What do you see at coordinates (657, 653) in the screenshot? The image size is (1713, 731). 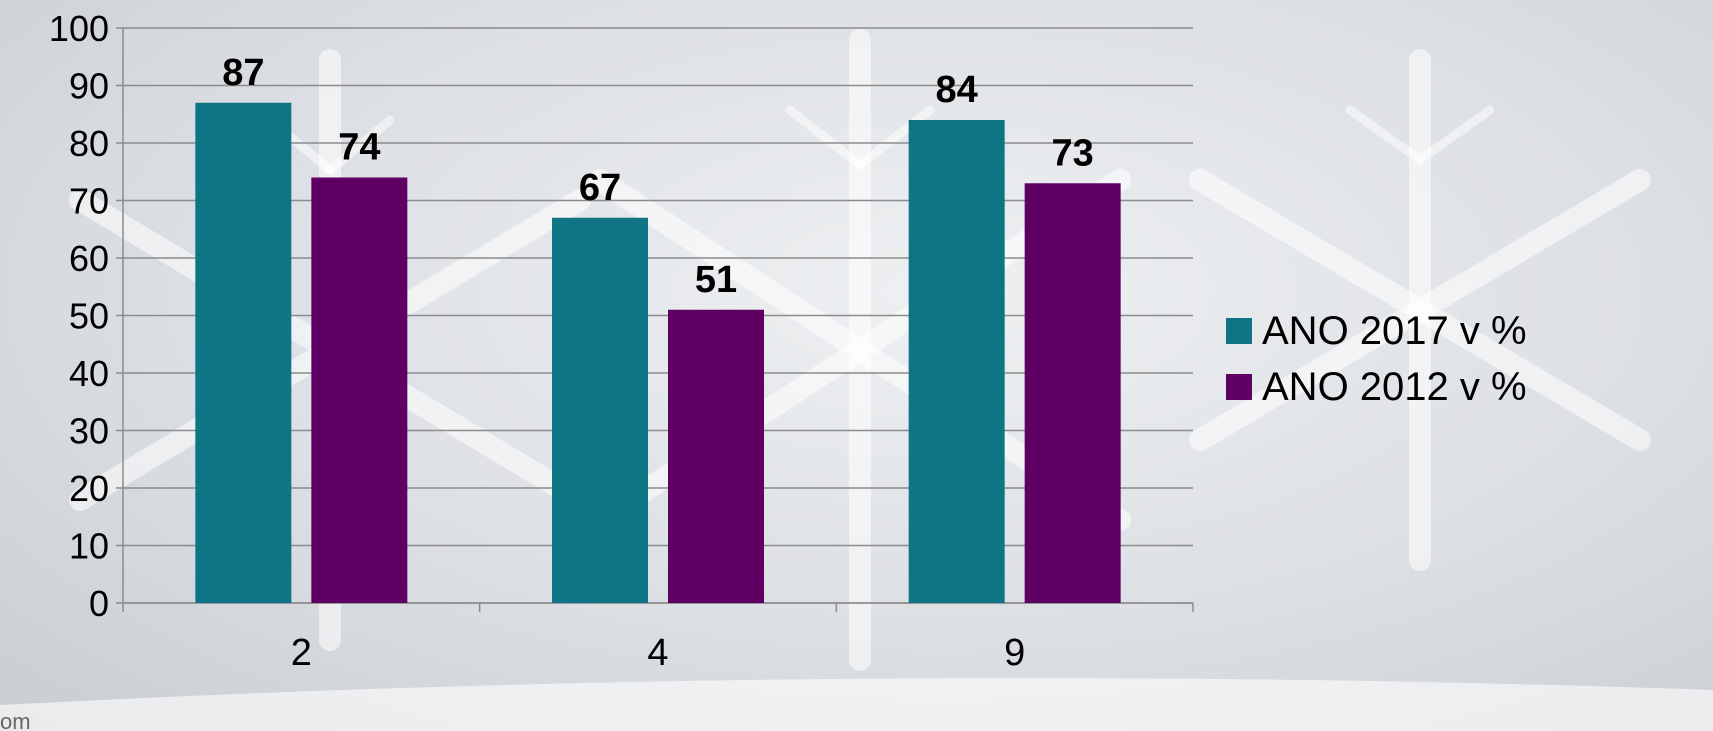 I see `x-tick-label-4: 4` at bounding box center [657, 653].